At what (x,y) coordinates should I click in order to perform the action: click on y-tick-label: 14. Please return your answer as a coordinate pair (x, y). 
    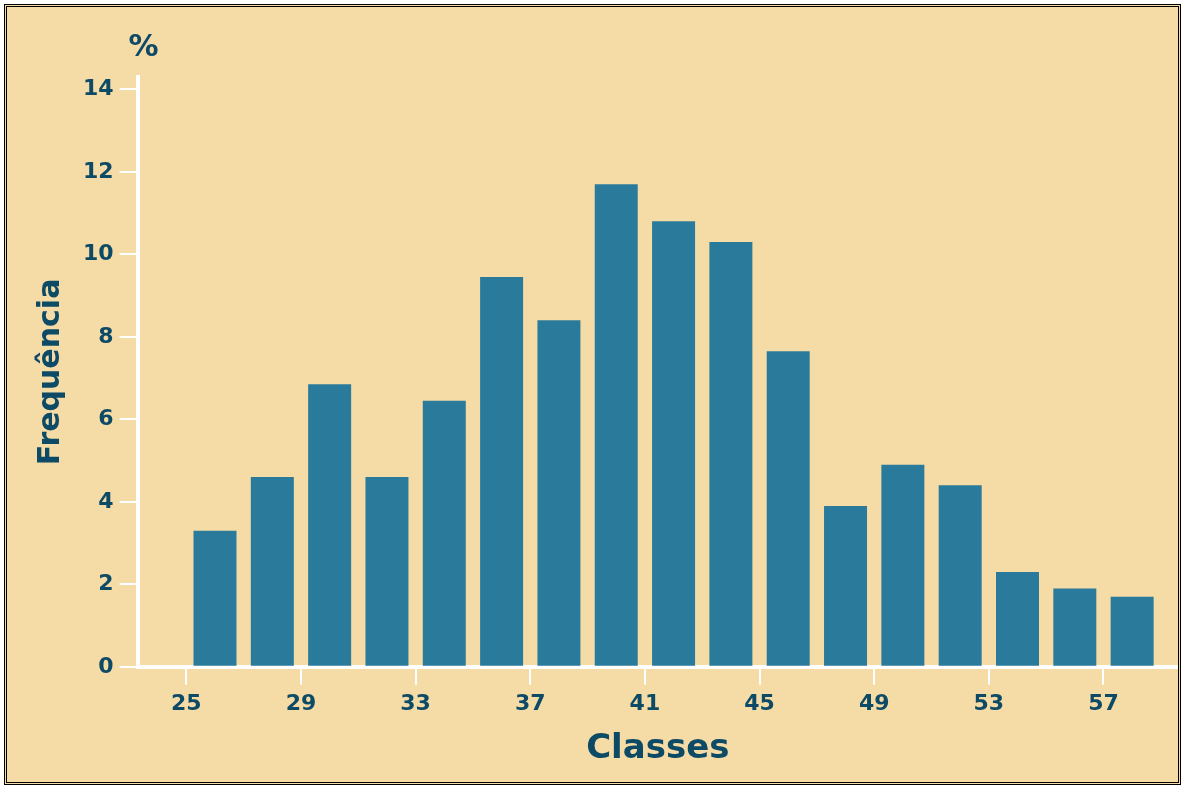
    Looking at the image, I should click on (98, 88).